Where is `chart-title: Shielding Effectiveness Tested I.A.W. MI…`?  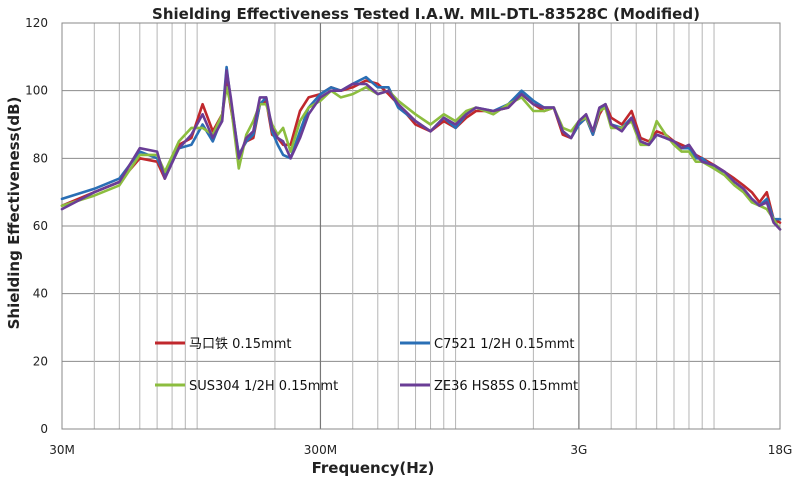 chart-title: Shielding Effectiveness Tested I.A.W. MI… is located at coordinates (426, 14).